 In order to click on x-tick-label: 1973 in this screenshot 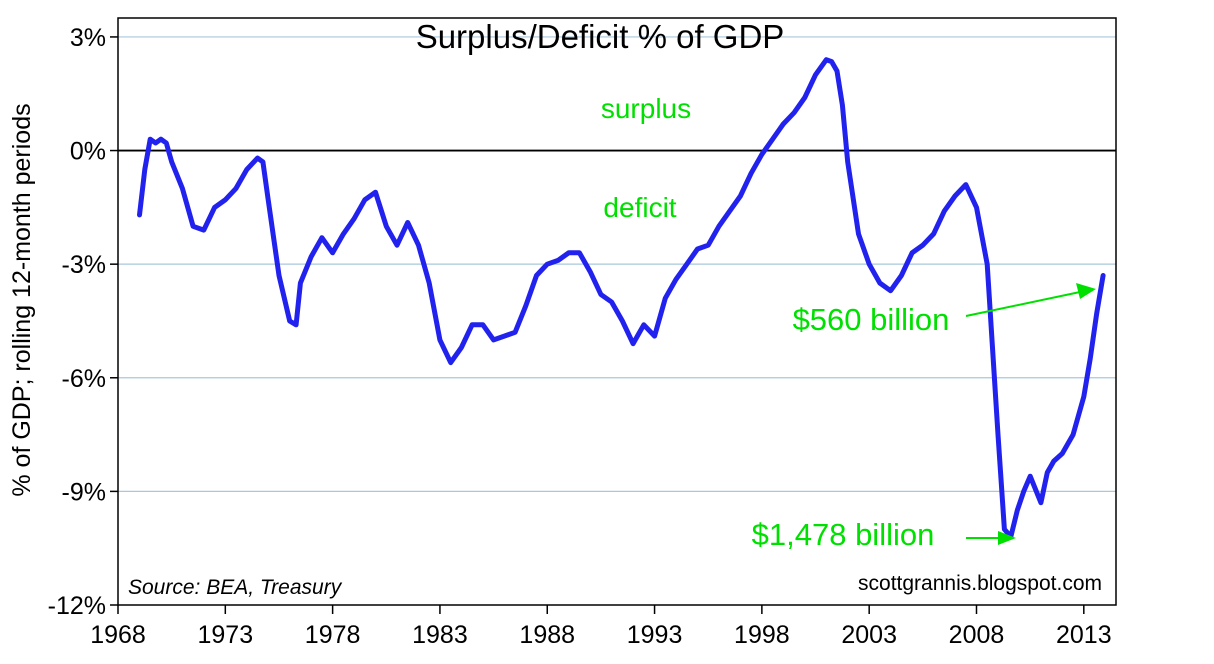, I will do `click(225, 635)`.